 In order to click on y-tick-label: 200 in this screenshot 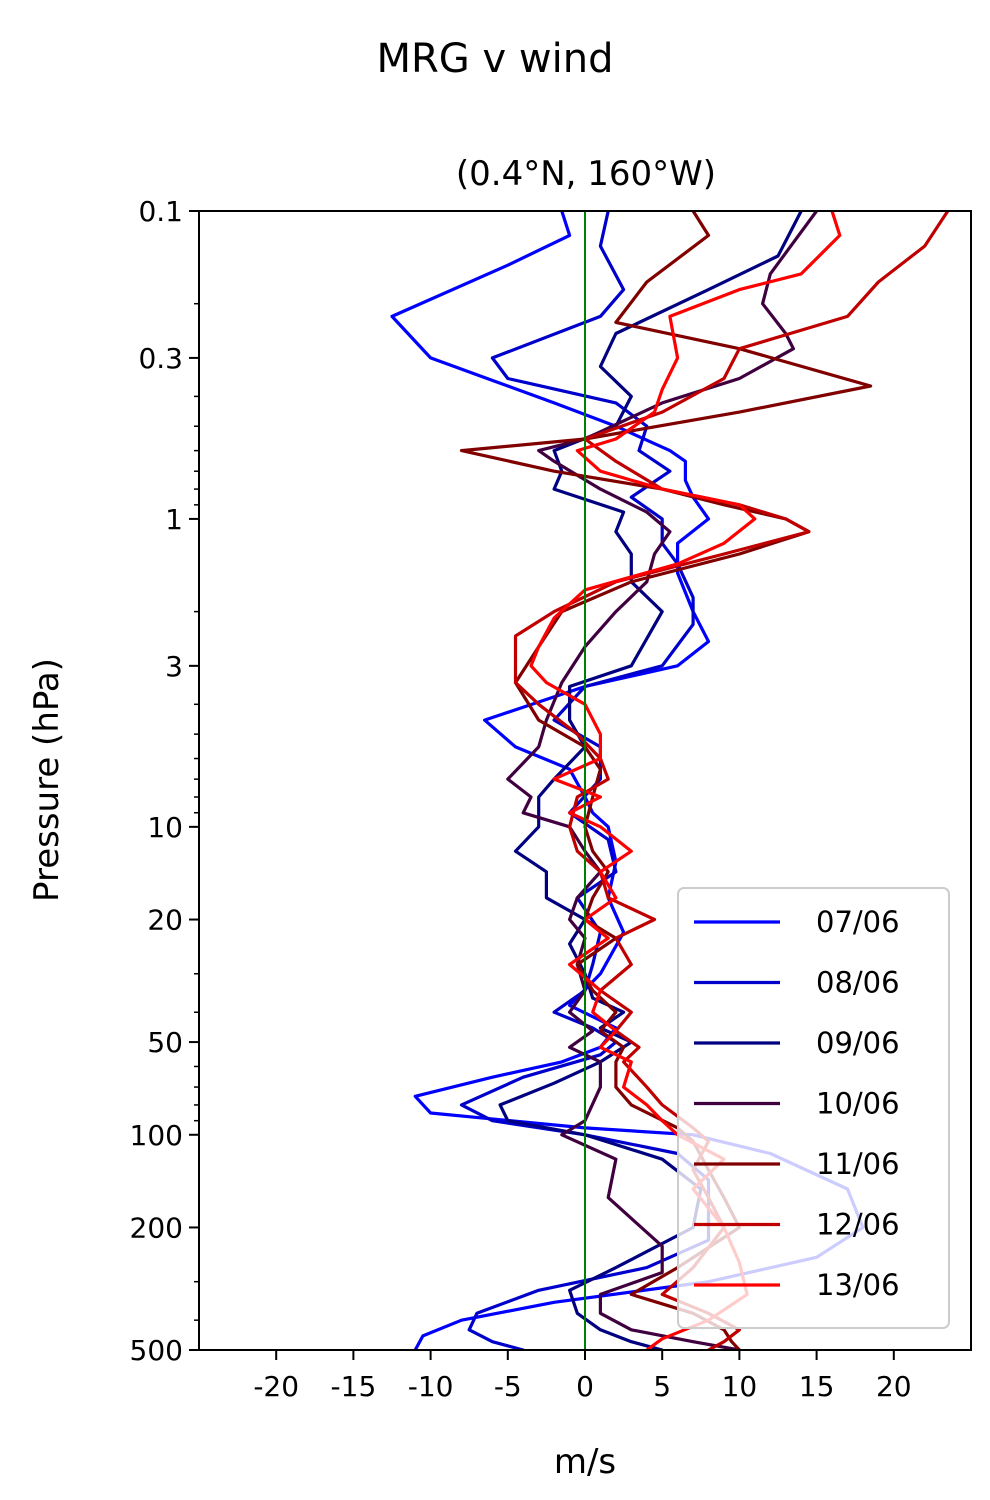, I will do `click(156, 1227)`.